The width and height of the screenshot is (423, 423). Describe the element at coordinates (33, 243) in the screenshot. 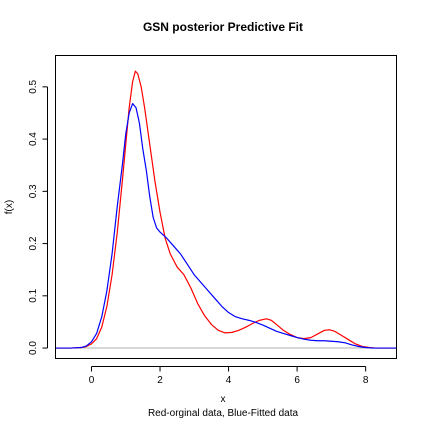

I see `y-tick-label: 0.2` at that location.